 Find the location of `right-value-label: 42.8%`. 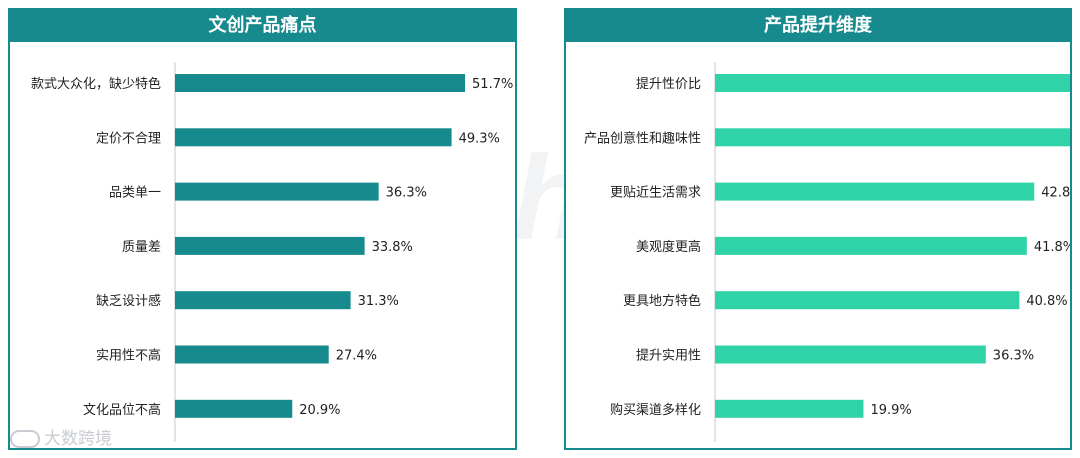

right-value-label: 42.8% is located at coordinates (1055, 193).